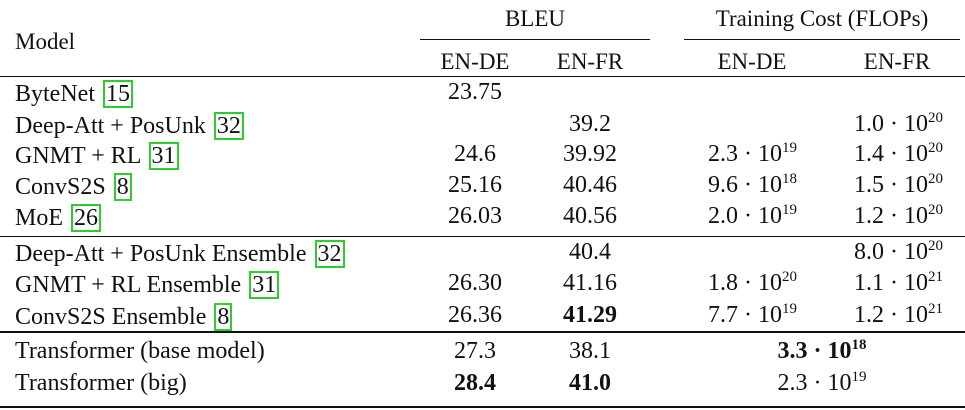  I want to click on transformer-separator-rule, so click(482, 332).